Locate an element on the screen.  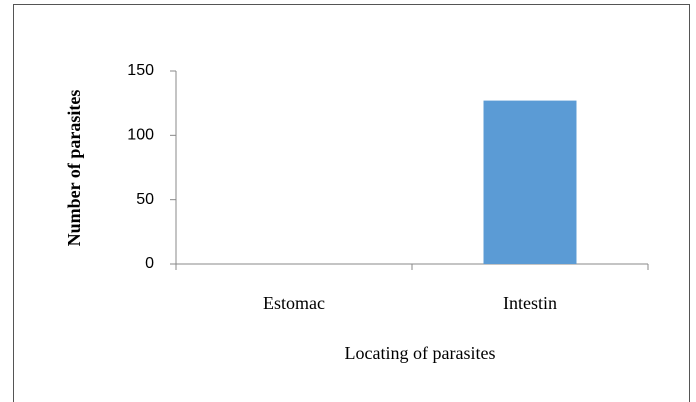
x-tick-label: Intestin is located at coordinates (530, 303).